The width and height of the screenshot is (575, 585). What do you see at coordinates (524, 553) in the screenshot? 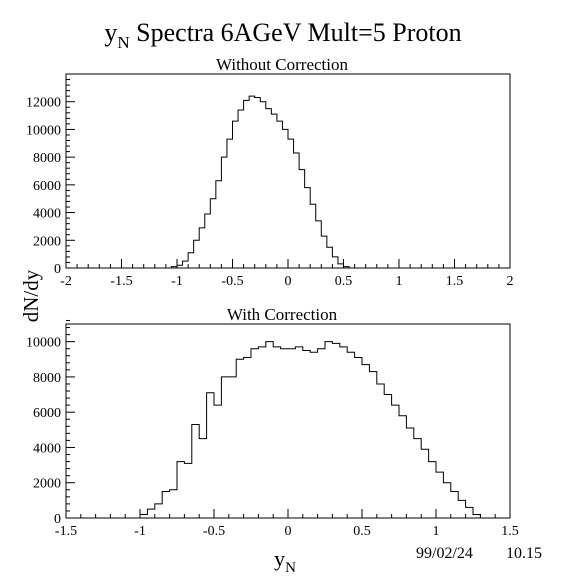
I see `time-stamp: 10.15` at bounding box center [524, 553].